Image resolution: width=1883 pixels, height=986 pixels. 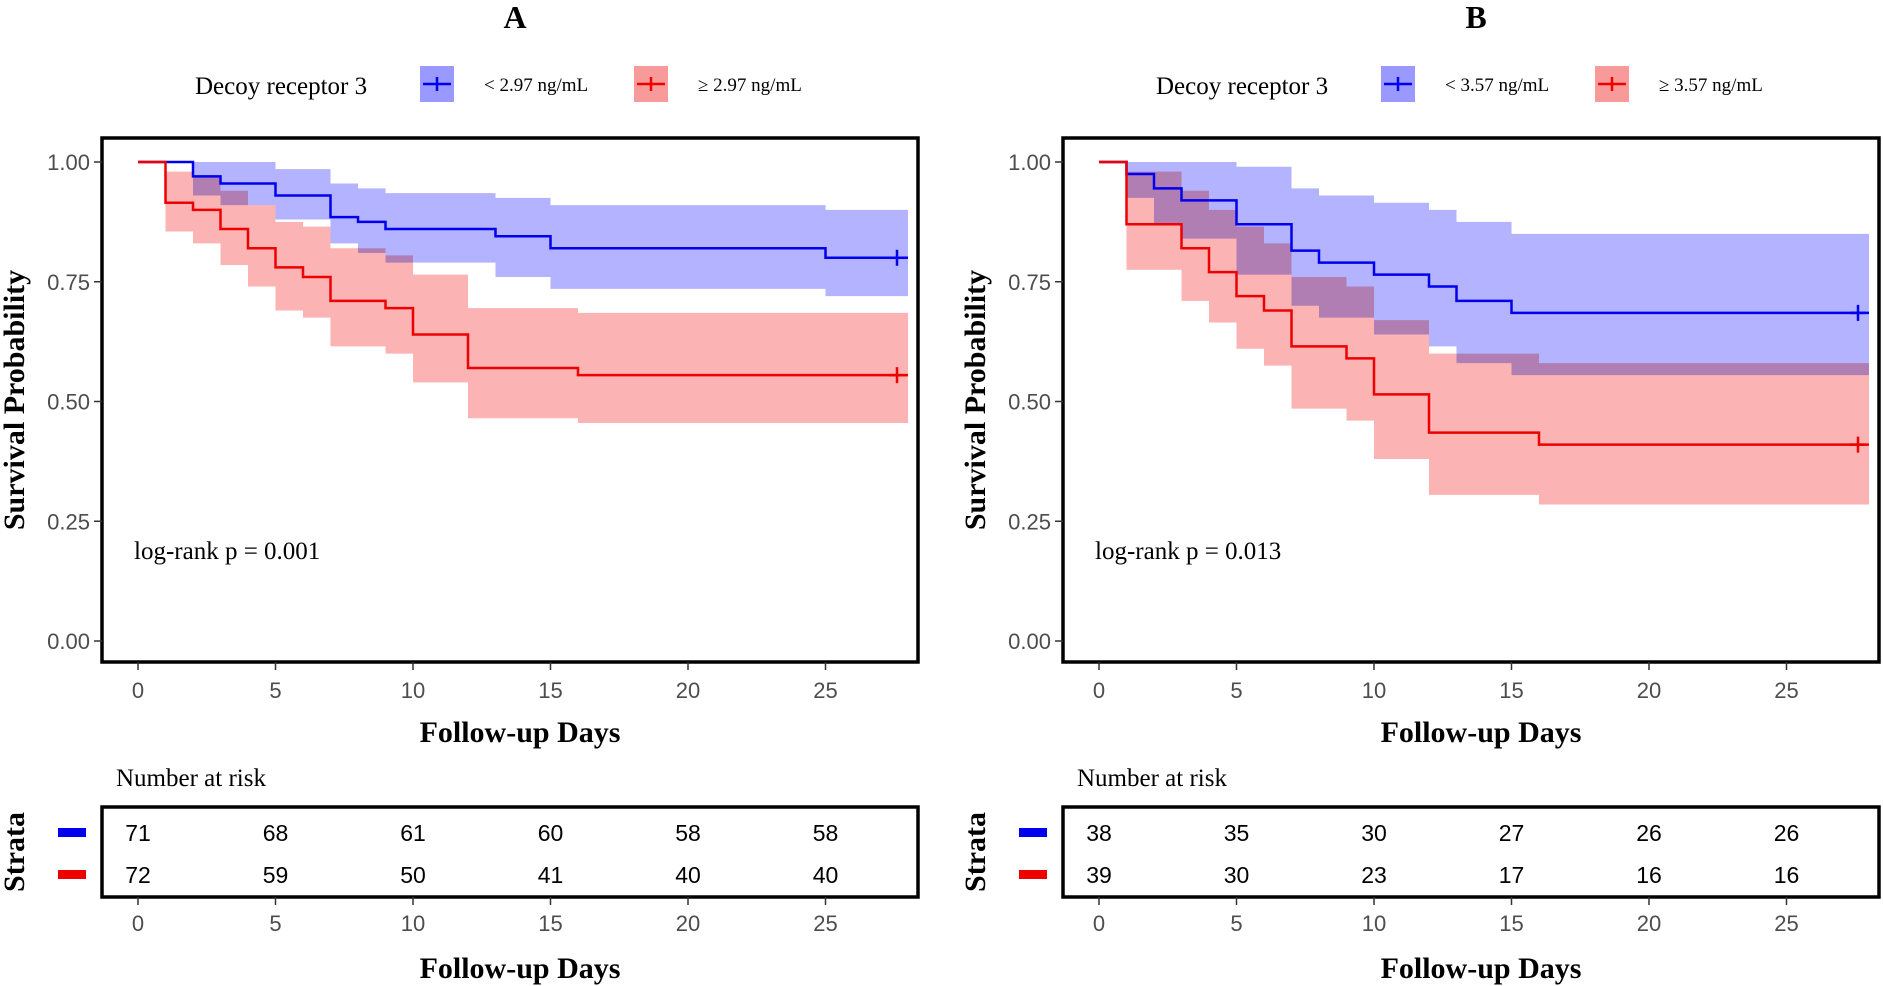 What do you see at coordinates (1188, 551) in the screenshot?
I see `log-rank-pvalue: log-rank p = 0.013` at bounding box center [1188, 551].